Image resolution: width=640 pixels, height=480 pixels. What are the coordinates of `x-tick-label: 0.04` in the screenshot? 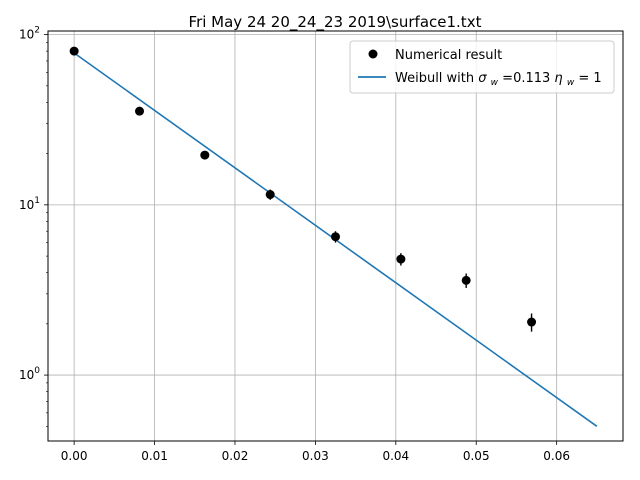 It's located at (395, 456).